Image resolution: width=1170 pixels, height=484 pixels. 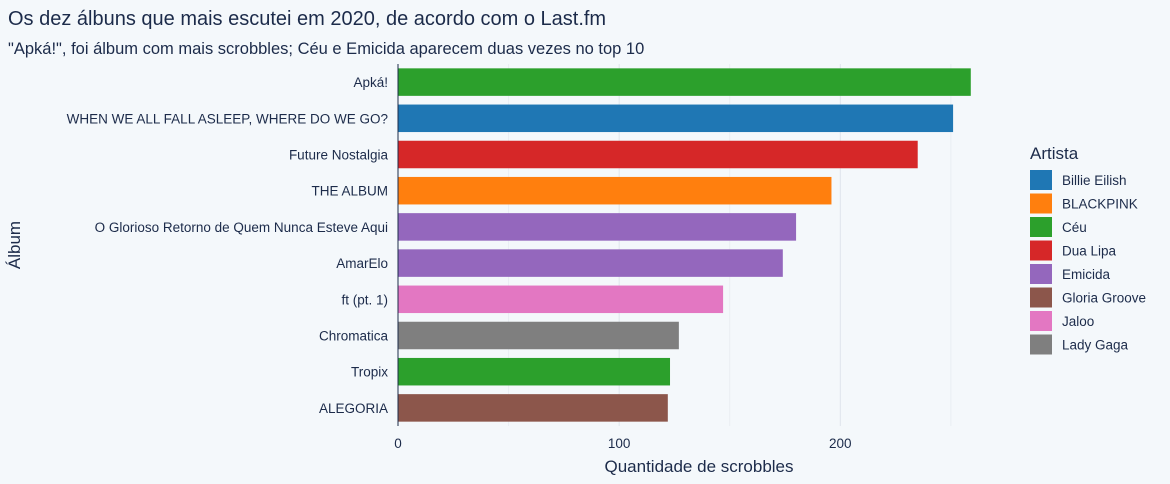 I want to click on legend-label: Lady Gaga, so click(x=1095, y=345).